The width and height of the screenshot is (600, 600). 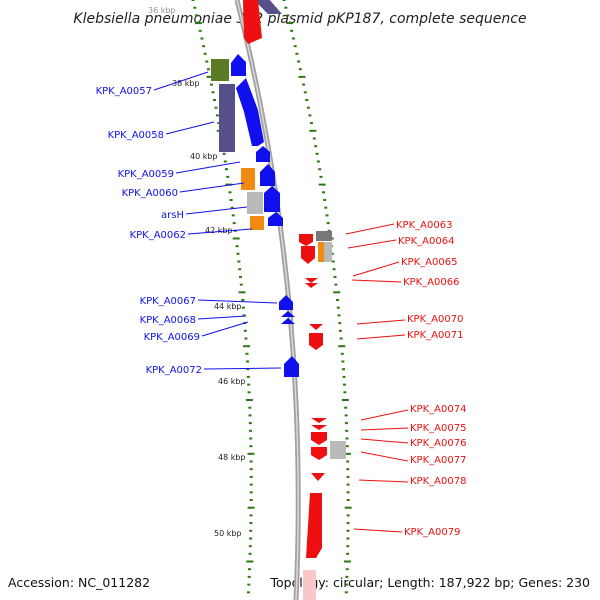 What do you see at coordinates (168, 320) in the screenshot?
I see `gene-label-kpk-a0068: KPK_A0068` at bounding box center [168, 320].